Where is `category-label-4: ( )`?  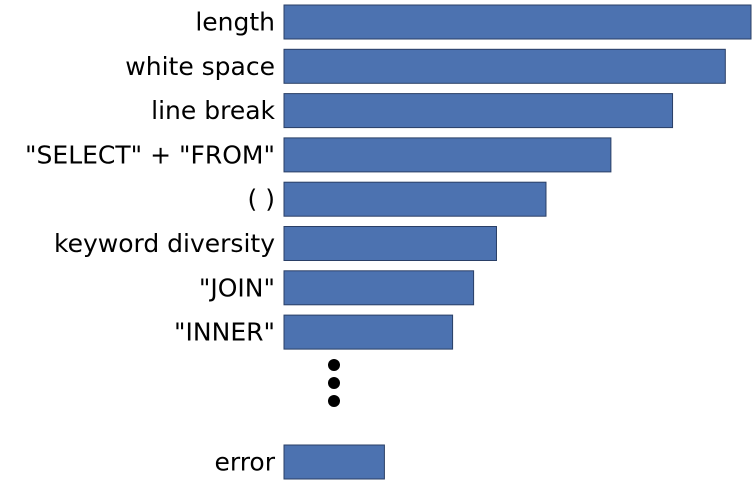
category-label-4: ( ) is located at coordinates (261, 199).